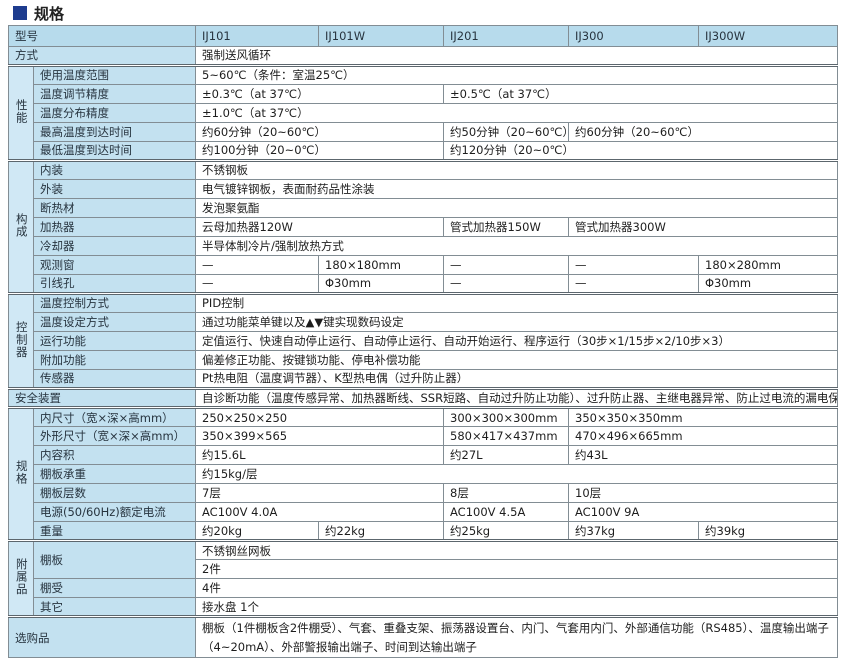  I want to click on label-shelf-support: 棚受, so click(114, 588).